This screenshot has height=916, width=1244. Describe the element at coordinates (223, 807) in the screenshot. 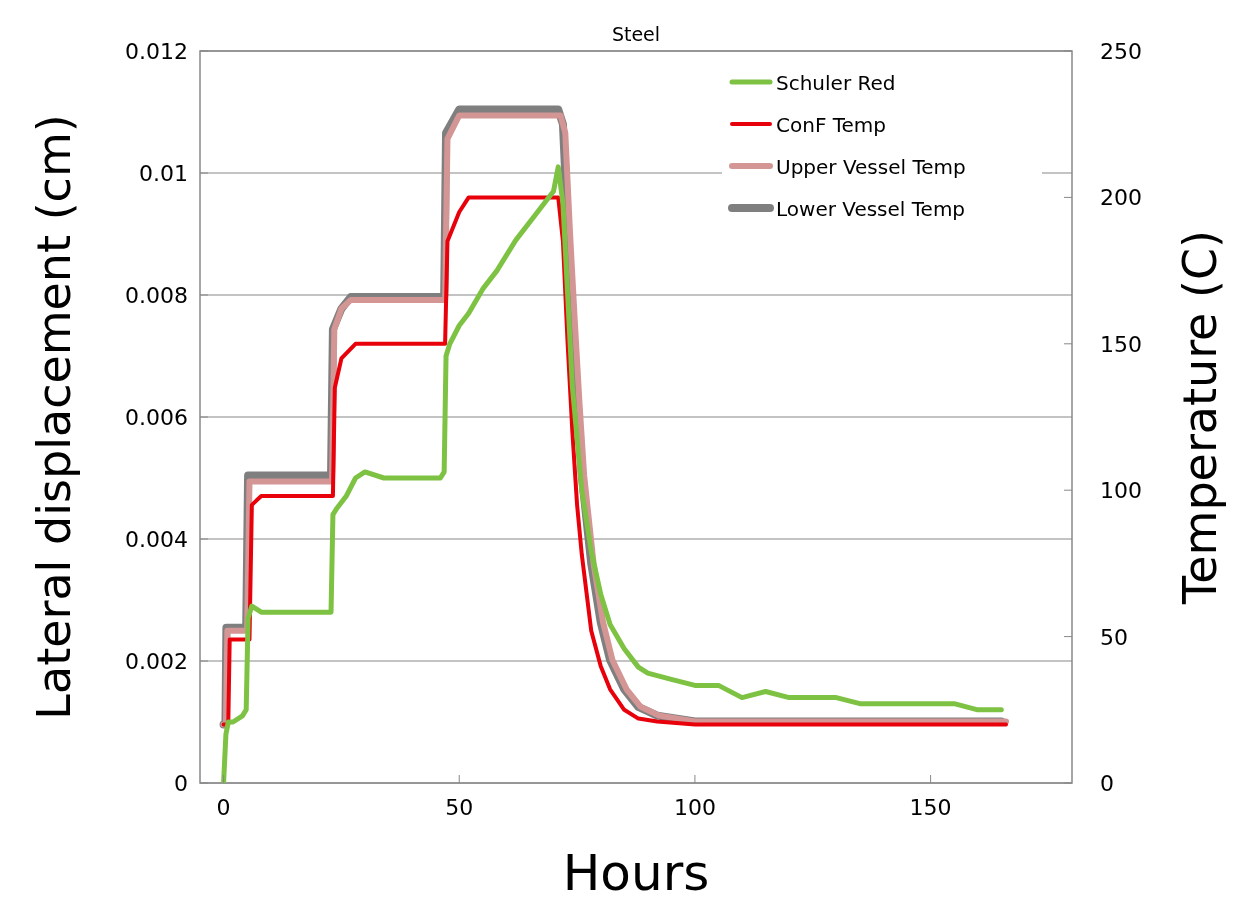

I see `x-tick-label: 0` at that location.